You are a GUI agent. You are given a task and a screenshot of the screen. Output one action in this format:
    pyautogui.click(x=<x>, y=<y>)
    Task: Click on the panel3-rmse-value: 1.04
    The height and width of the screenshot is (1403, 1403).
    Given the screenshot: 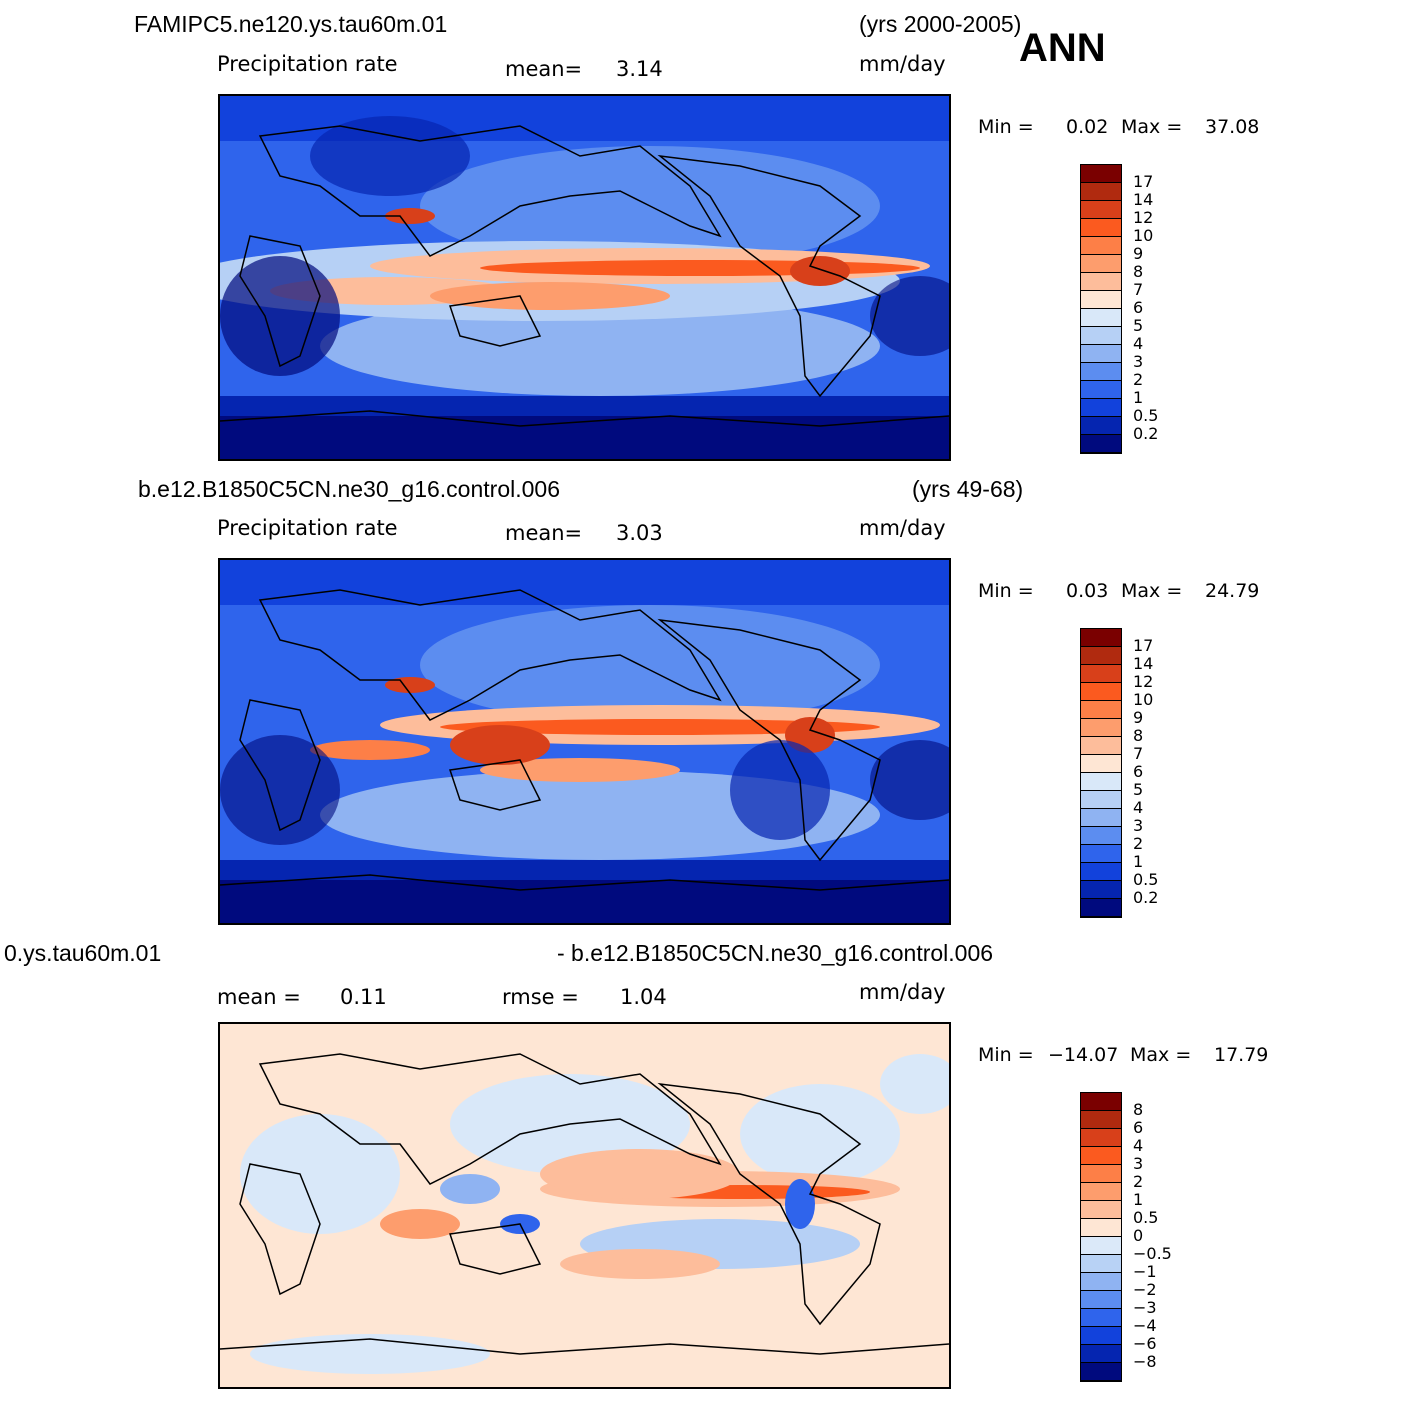 What is the action you would take?
    pyautogui.click(x=643, y=997)
    